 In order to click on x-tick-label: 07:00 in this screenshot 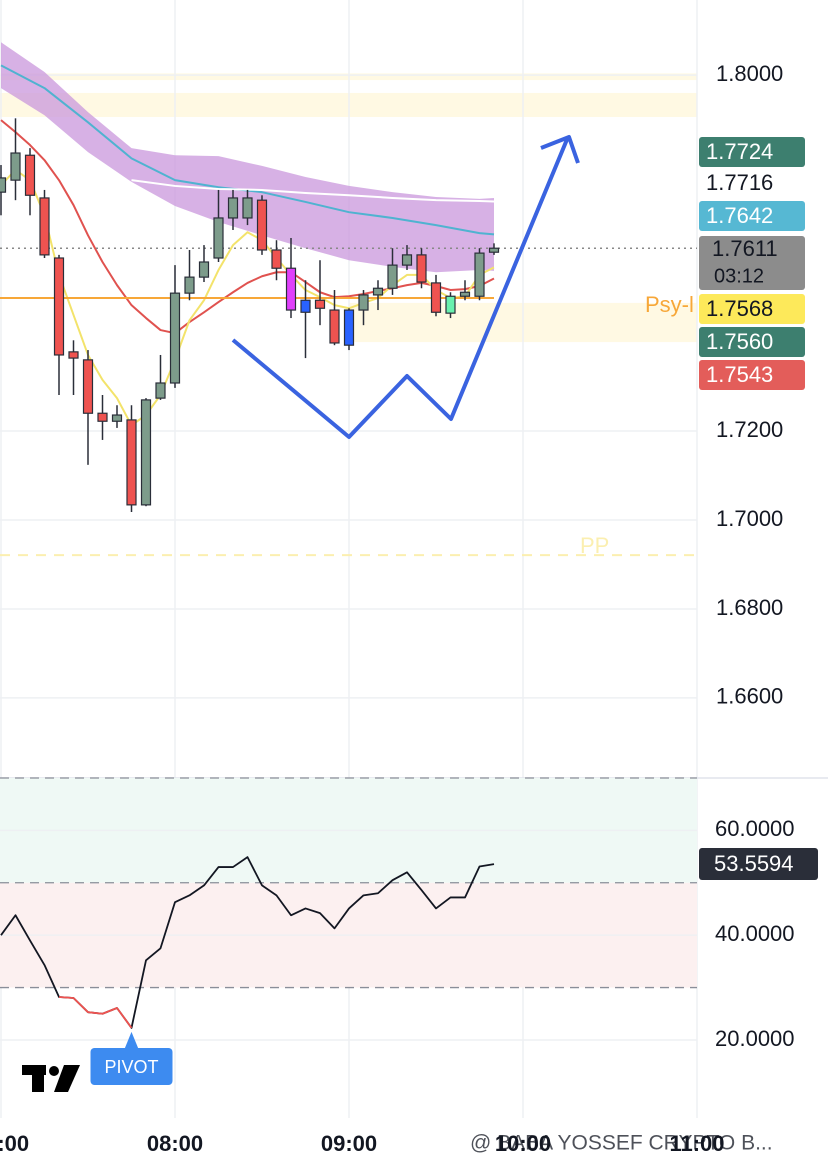, I will do `click(14, 1143)`.